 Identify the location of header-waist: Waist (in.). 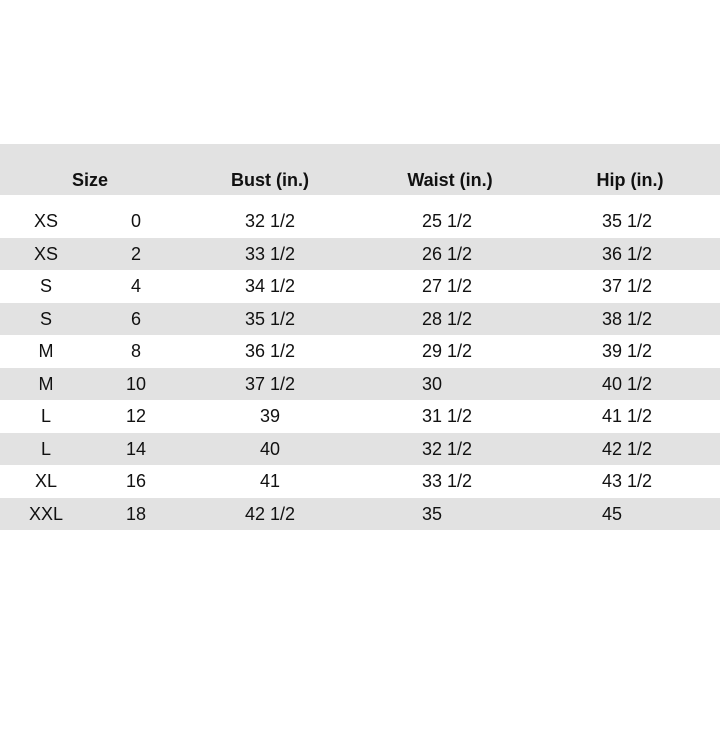
(450, 180).